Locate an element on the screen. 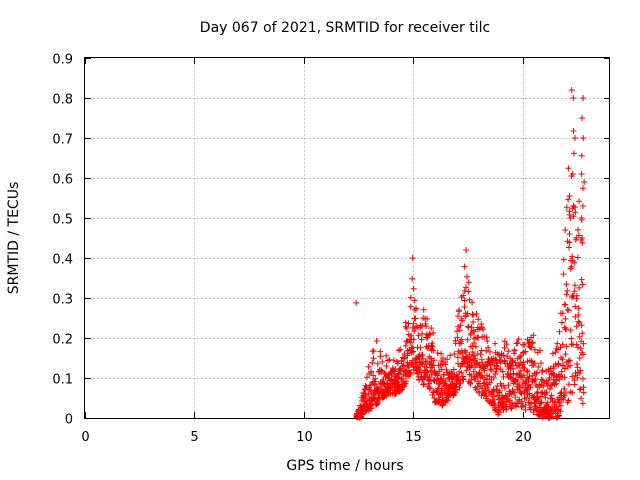 The image size is (640, 480). y-tick-label: 0 is located at coordinates (69, 420).